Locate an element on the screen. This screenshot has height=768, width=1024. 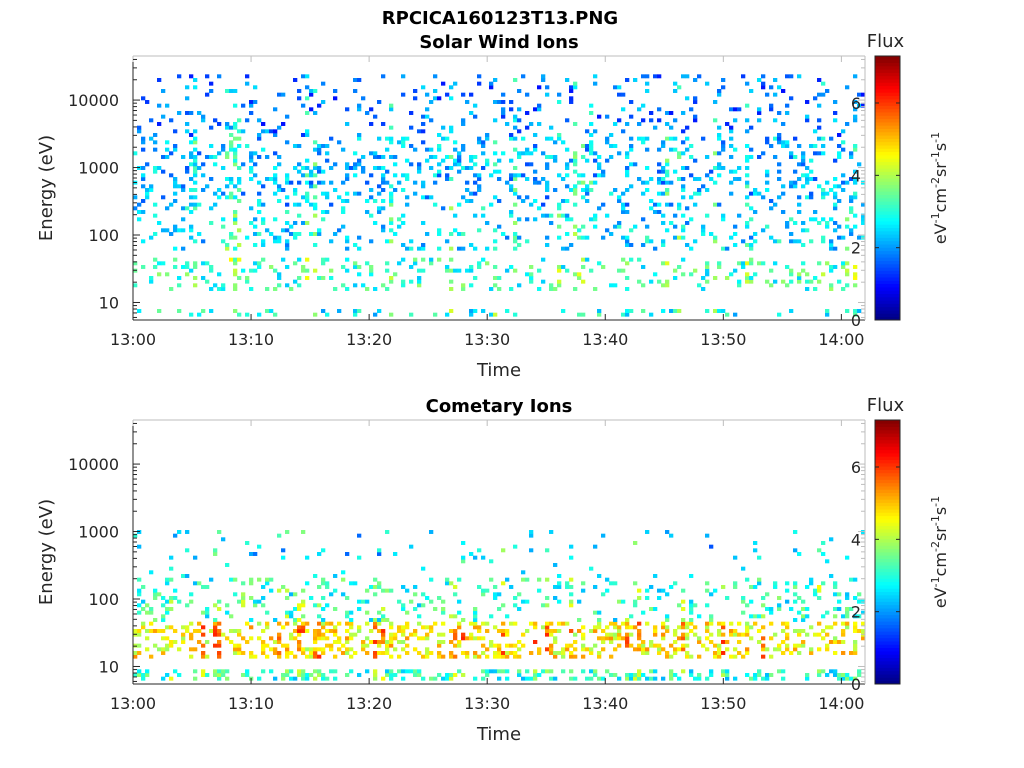
solar-wind-x-axis-label: Time is located at coordinates (498, 370).